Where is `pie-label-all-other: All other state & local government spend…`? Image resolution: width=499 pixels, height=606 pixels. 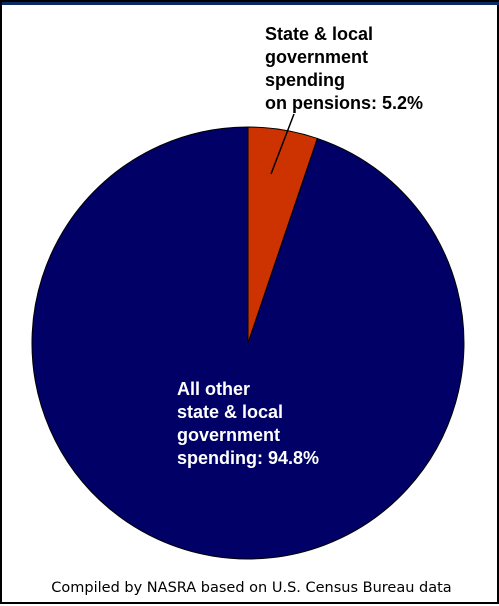
pie-label-all-other: All other state & local government spend… is located at coordinates (248, 423).